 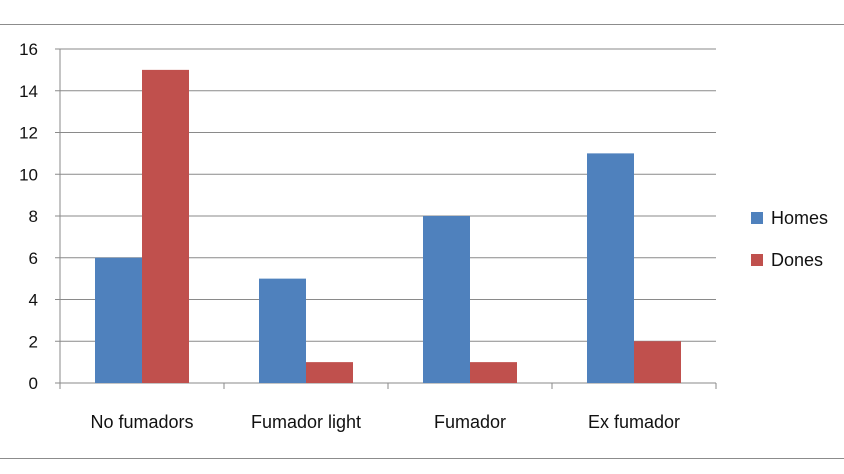 What do you see at coordinates (757, 260) in the screenshot?
I see `legend-swatch-dones` at bounding box center [757, 260].